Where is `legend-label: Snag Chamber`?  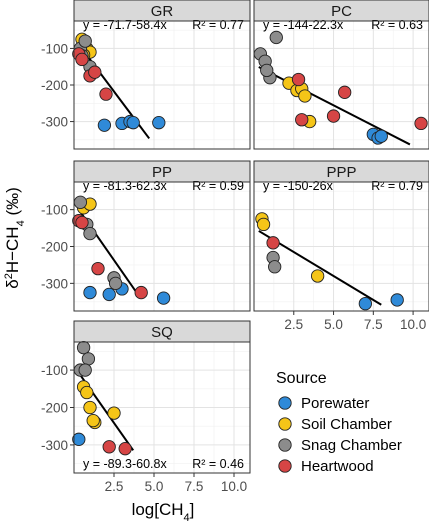
legend-label: Snag Chamber is located at coordinates (351, 445).